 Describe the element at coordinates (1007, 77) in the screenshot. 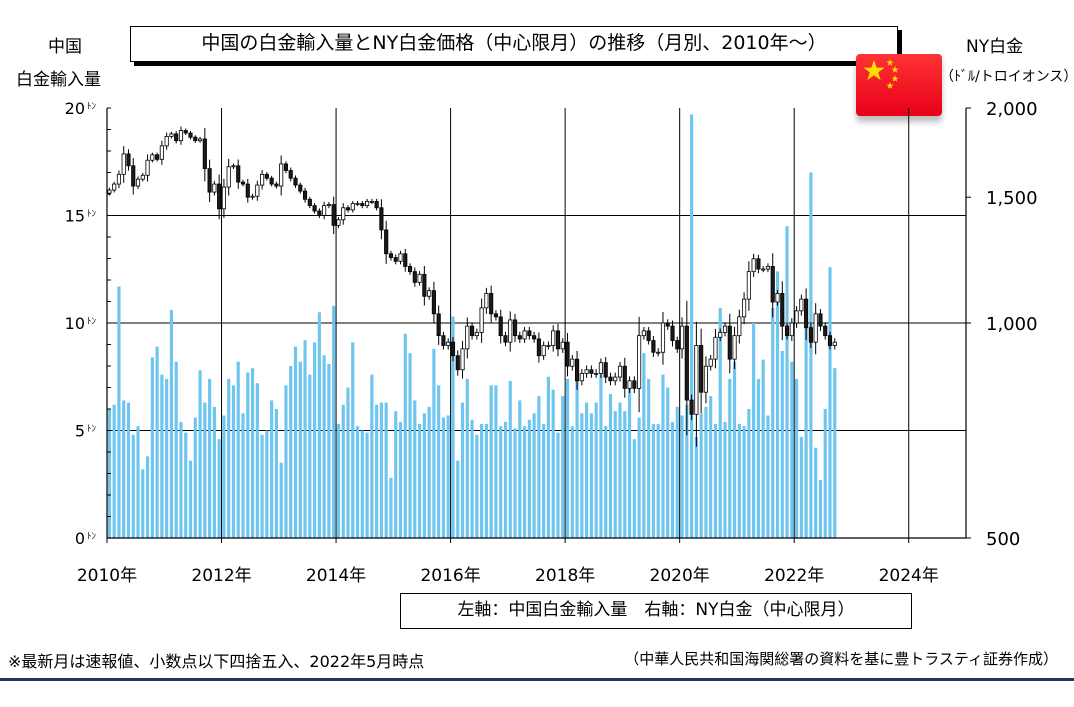

I see `right-axis-title-line2: （ﾄﾞﾙ/トロイオンス）` at that location.